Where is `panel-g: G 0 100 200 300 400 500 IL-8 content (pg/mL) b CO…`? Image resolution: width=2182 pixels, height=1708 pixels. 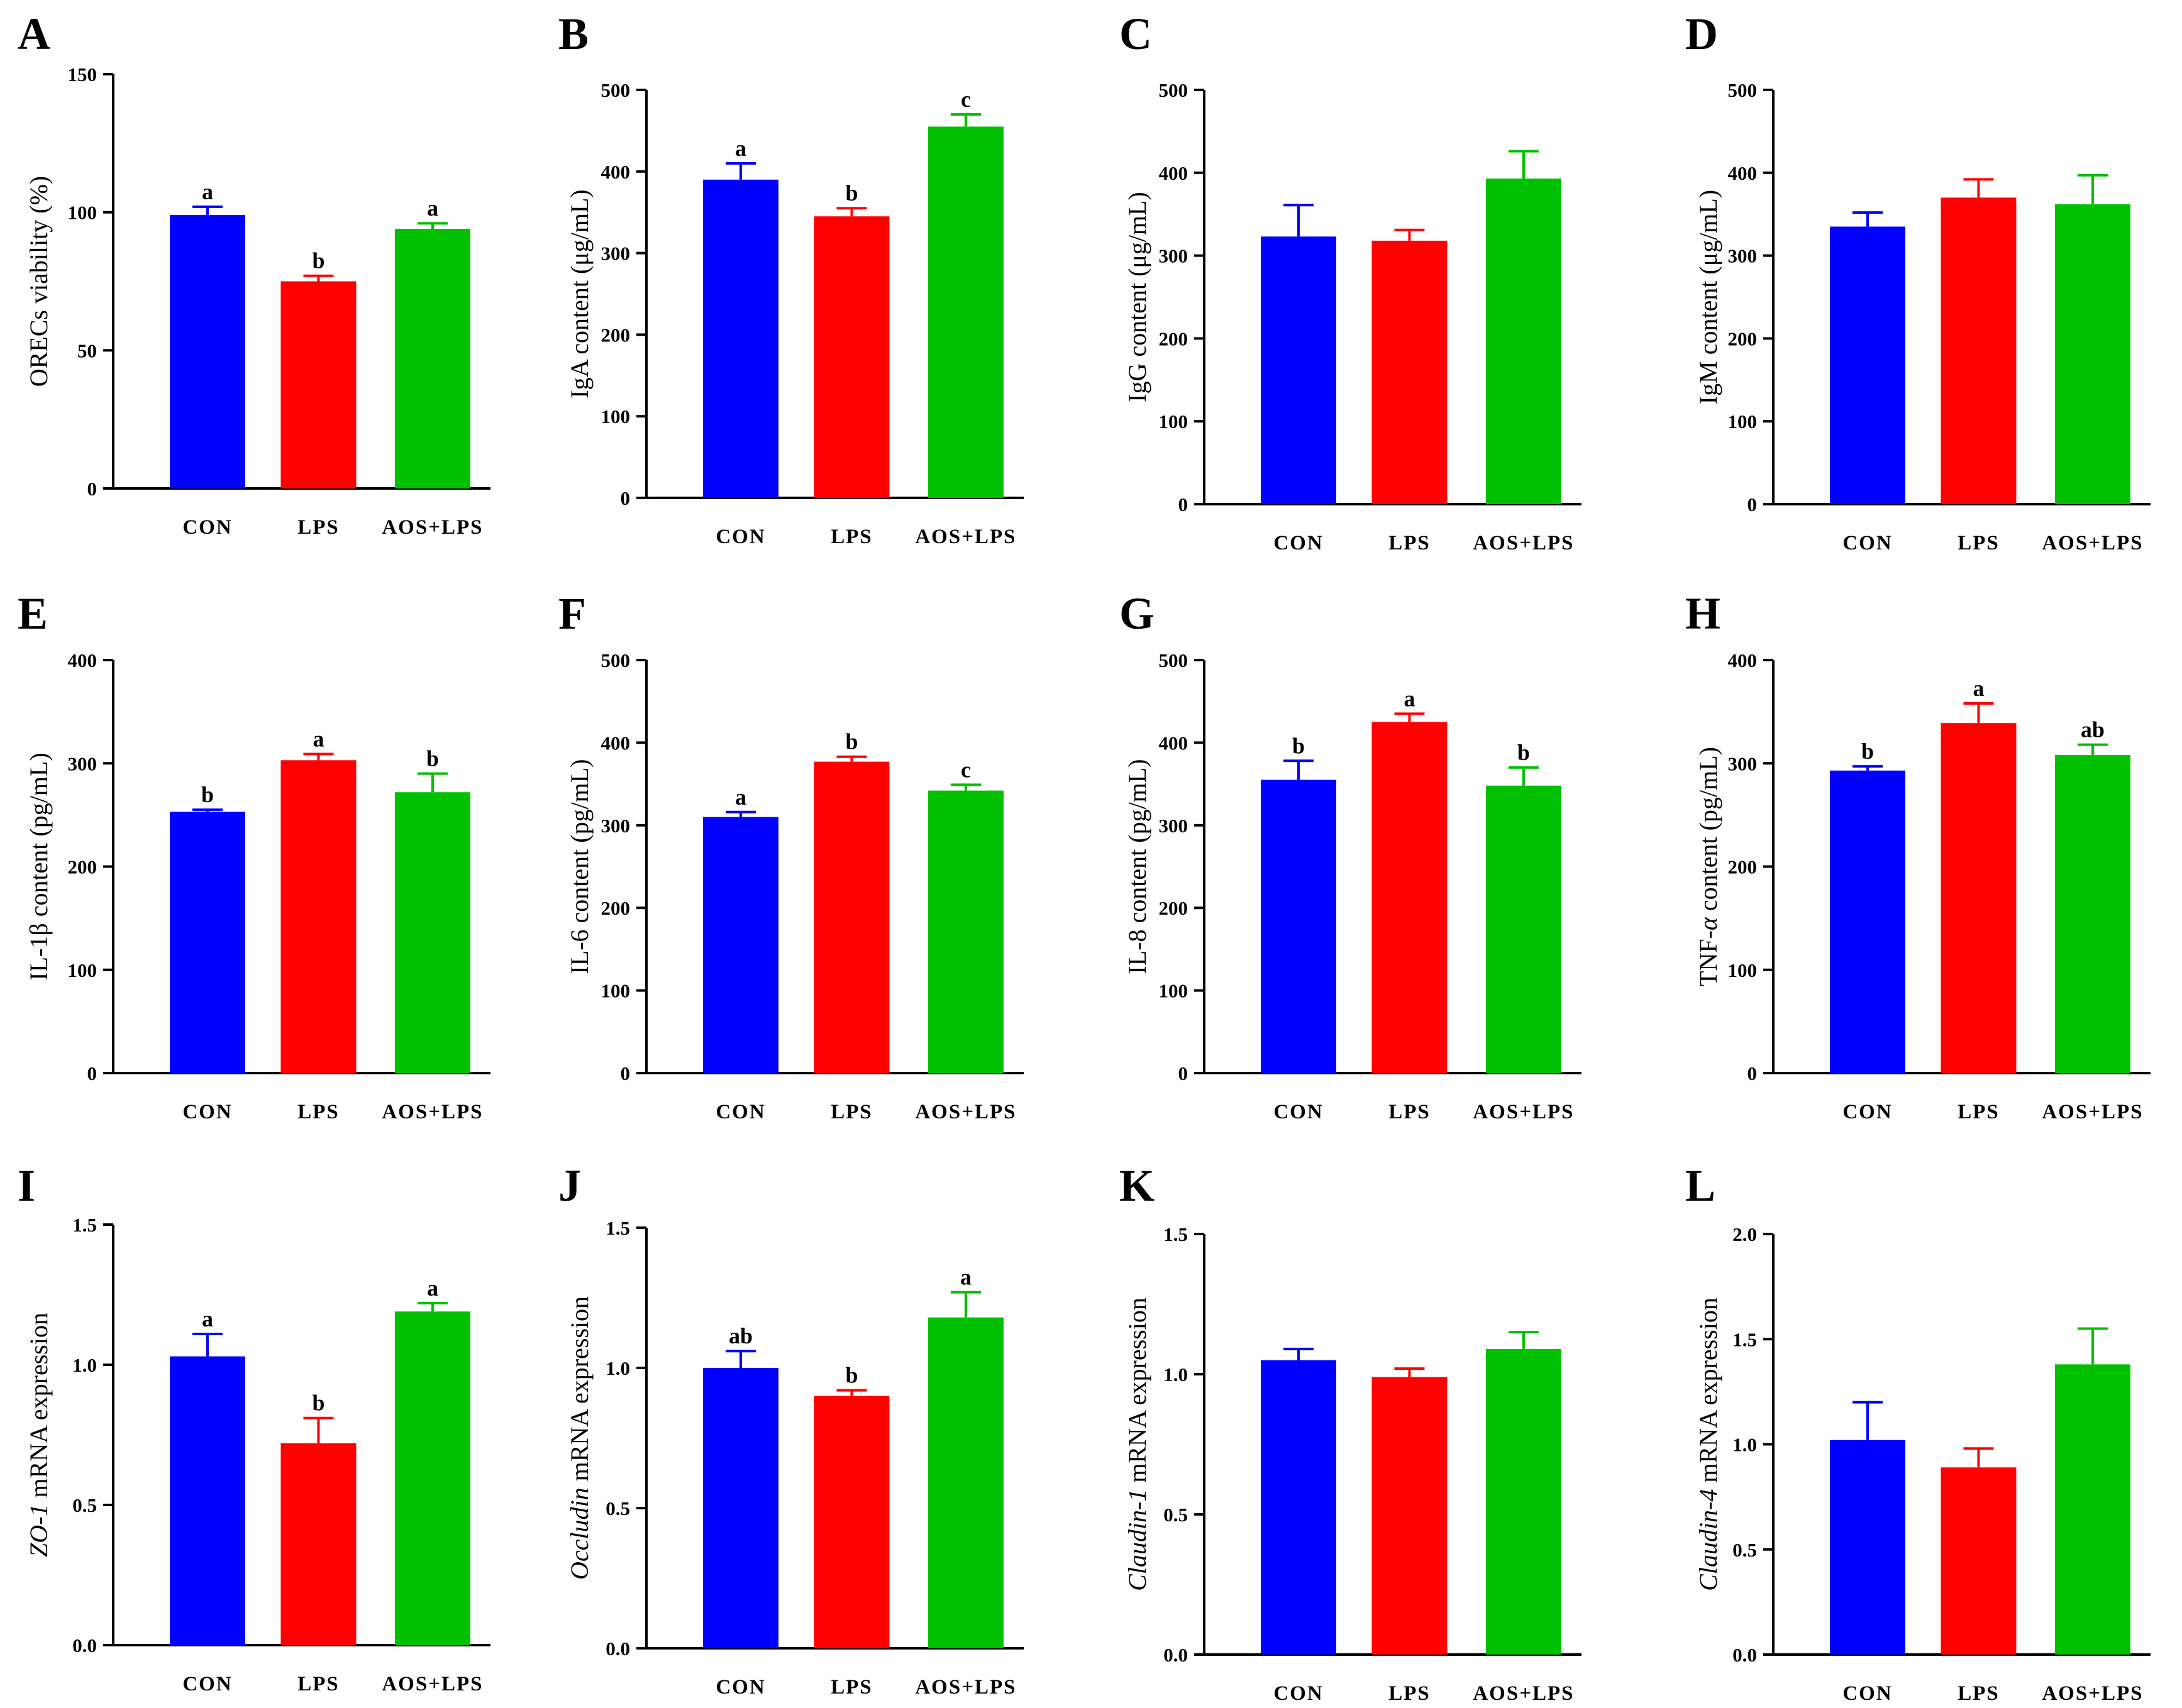
panel-g: G 0 100 200 300 400 500 IL-8 content (pg/mL) b CO… is located at coordinates (1350, 855).